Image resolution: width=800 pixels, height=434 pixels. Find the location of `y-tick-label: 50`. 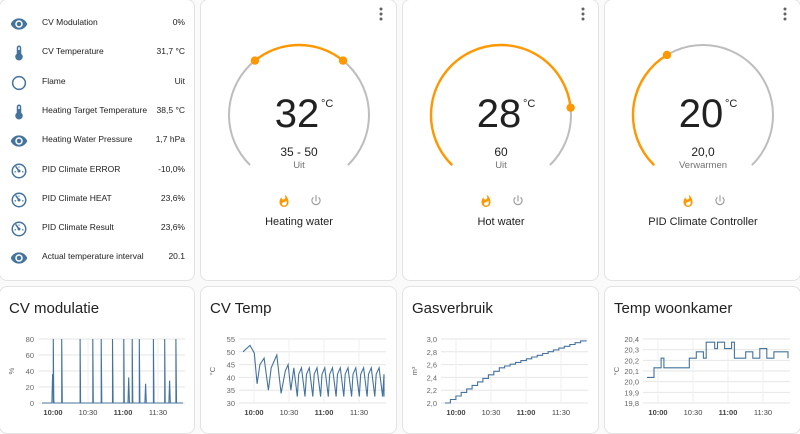

y-tick-label: 50 is located at coordinates (231, 352).